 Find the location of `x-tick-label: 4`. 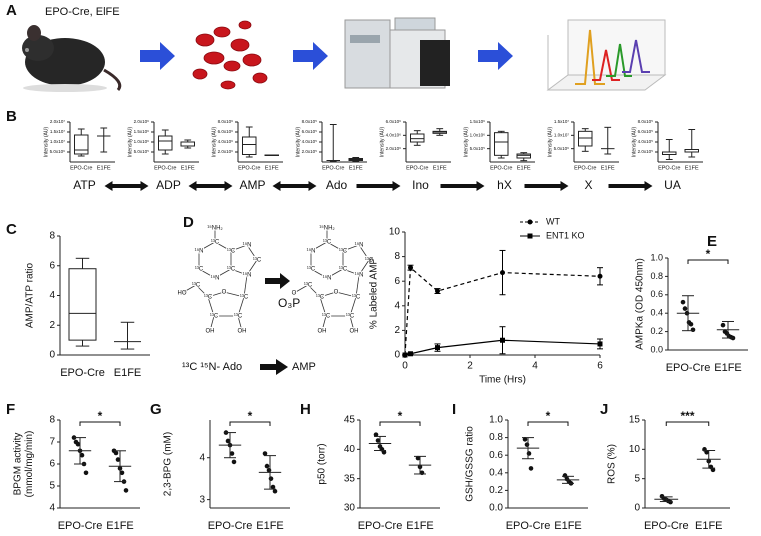

x-tick-label: 4 is located at coordinates (535, 366).